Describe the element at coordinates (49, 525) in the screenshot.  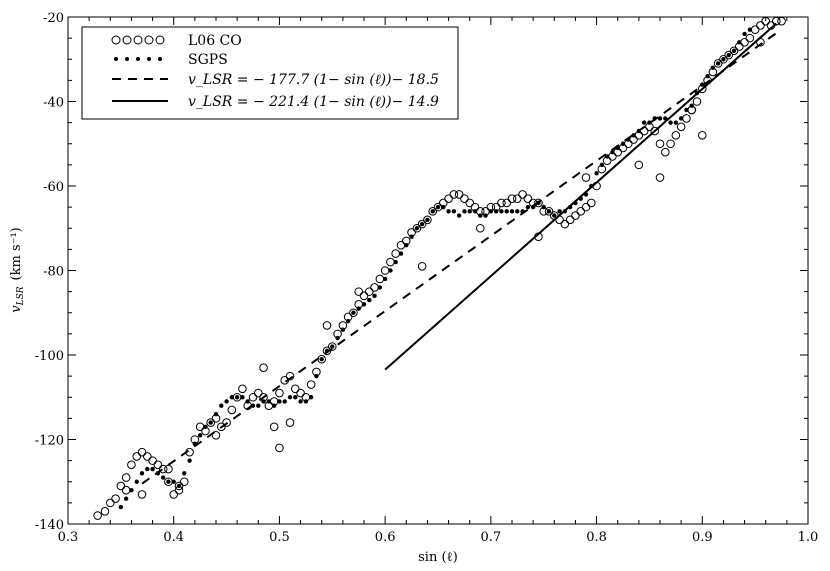
I see `y-tick-label: -140` at that location.